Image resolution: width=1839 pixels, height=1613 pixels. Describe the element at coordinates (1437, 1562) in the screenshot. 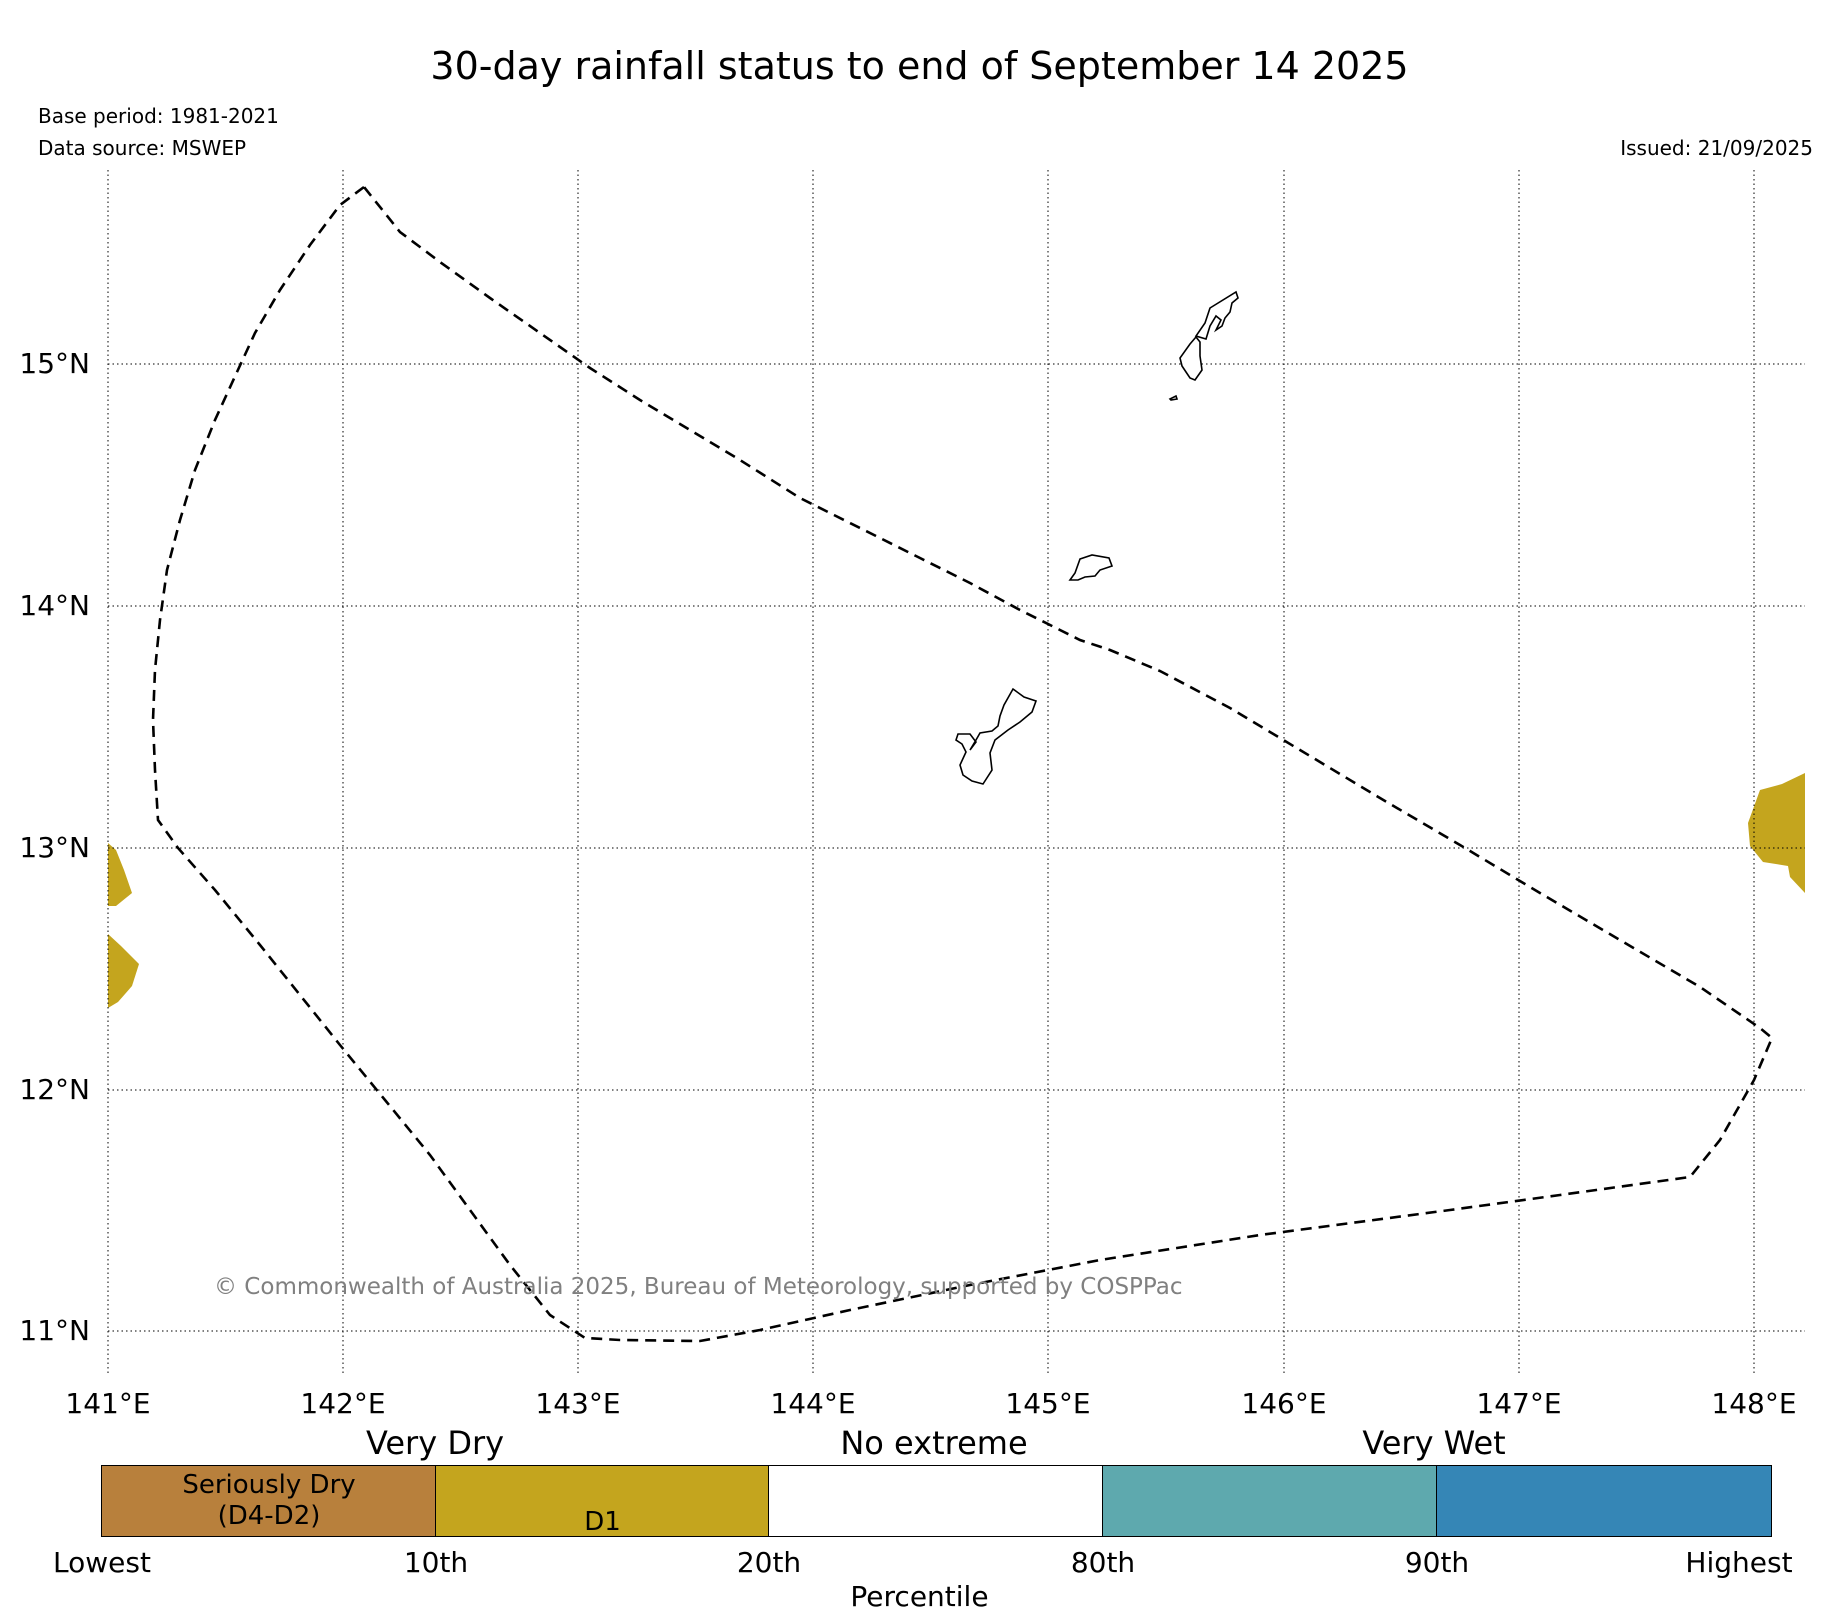

I see `legend-tick-90th: 90th` at that location.